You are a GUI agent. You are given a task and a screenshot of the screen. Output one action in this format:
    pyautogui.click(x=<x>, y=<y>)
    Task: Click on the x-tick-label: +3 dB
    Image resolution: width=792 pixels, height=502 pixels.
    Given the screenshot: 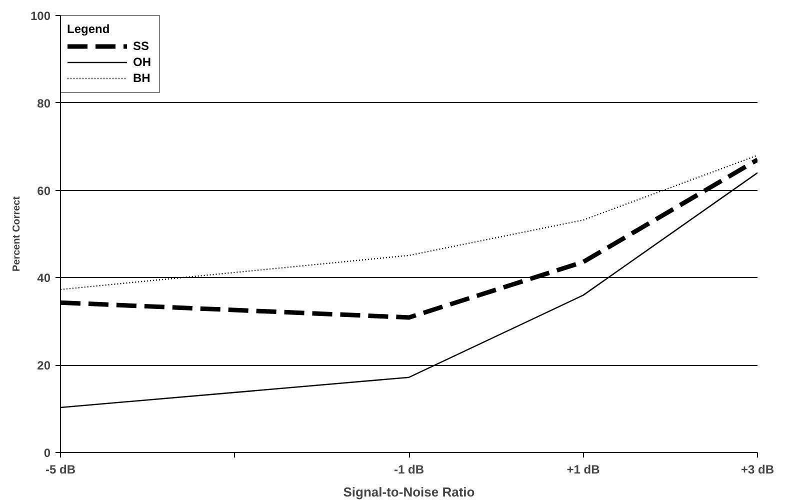 What is the action you would take?
    pyautogui.click(x=757, y=469)
    